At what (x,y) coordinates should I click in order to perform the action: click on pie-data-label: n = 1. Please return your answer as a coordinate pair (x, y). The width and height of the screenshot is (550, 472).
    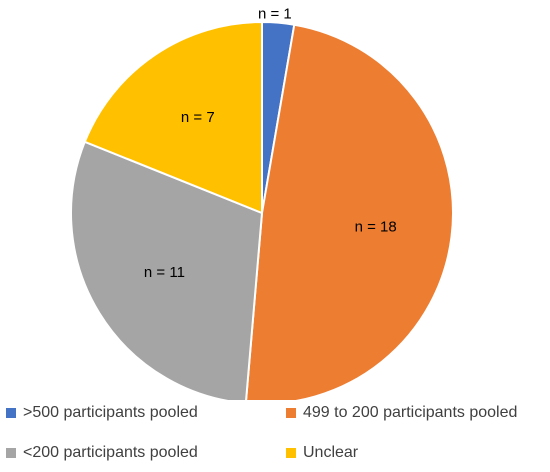
    Looking at the image, I should click on (275, 14).